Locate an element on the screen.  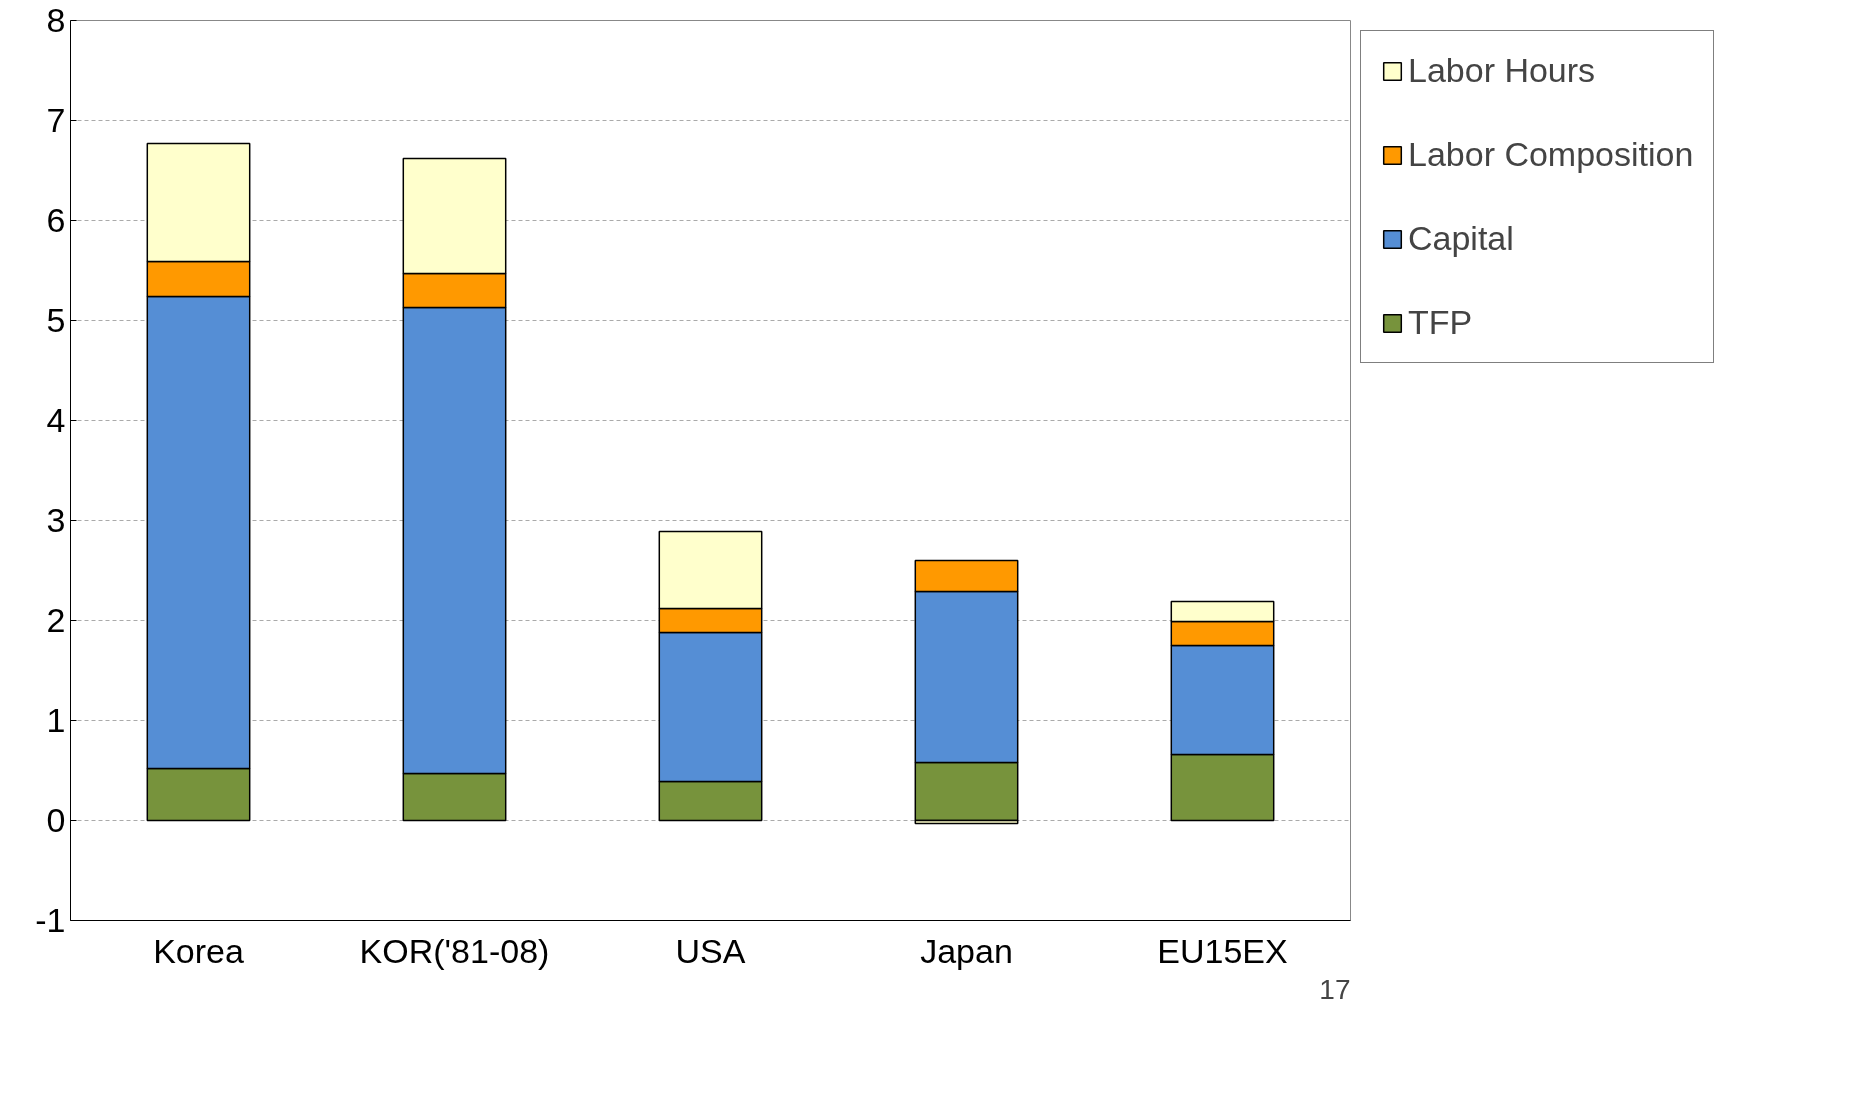
x-tick-label: USA is located at coordinates (710, 950).